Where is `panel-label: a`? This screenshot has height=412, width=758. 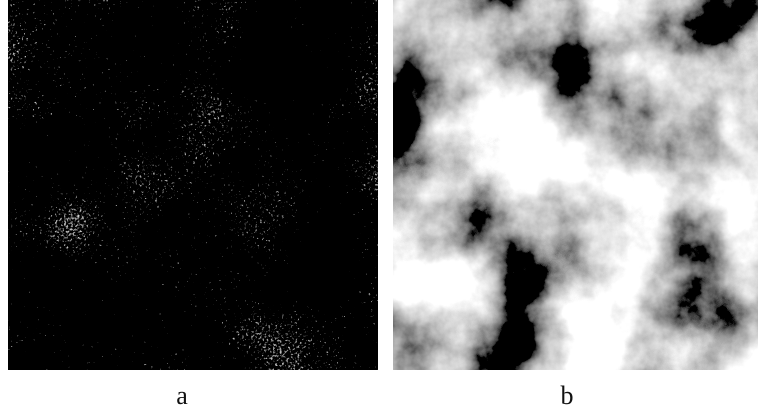
panel-label: a is located at coordinates (182, 395).